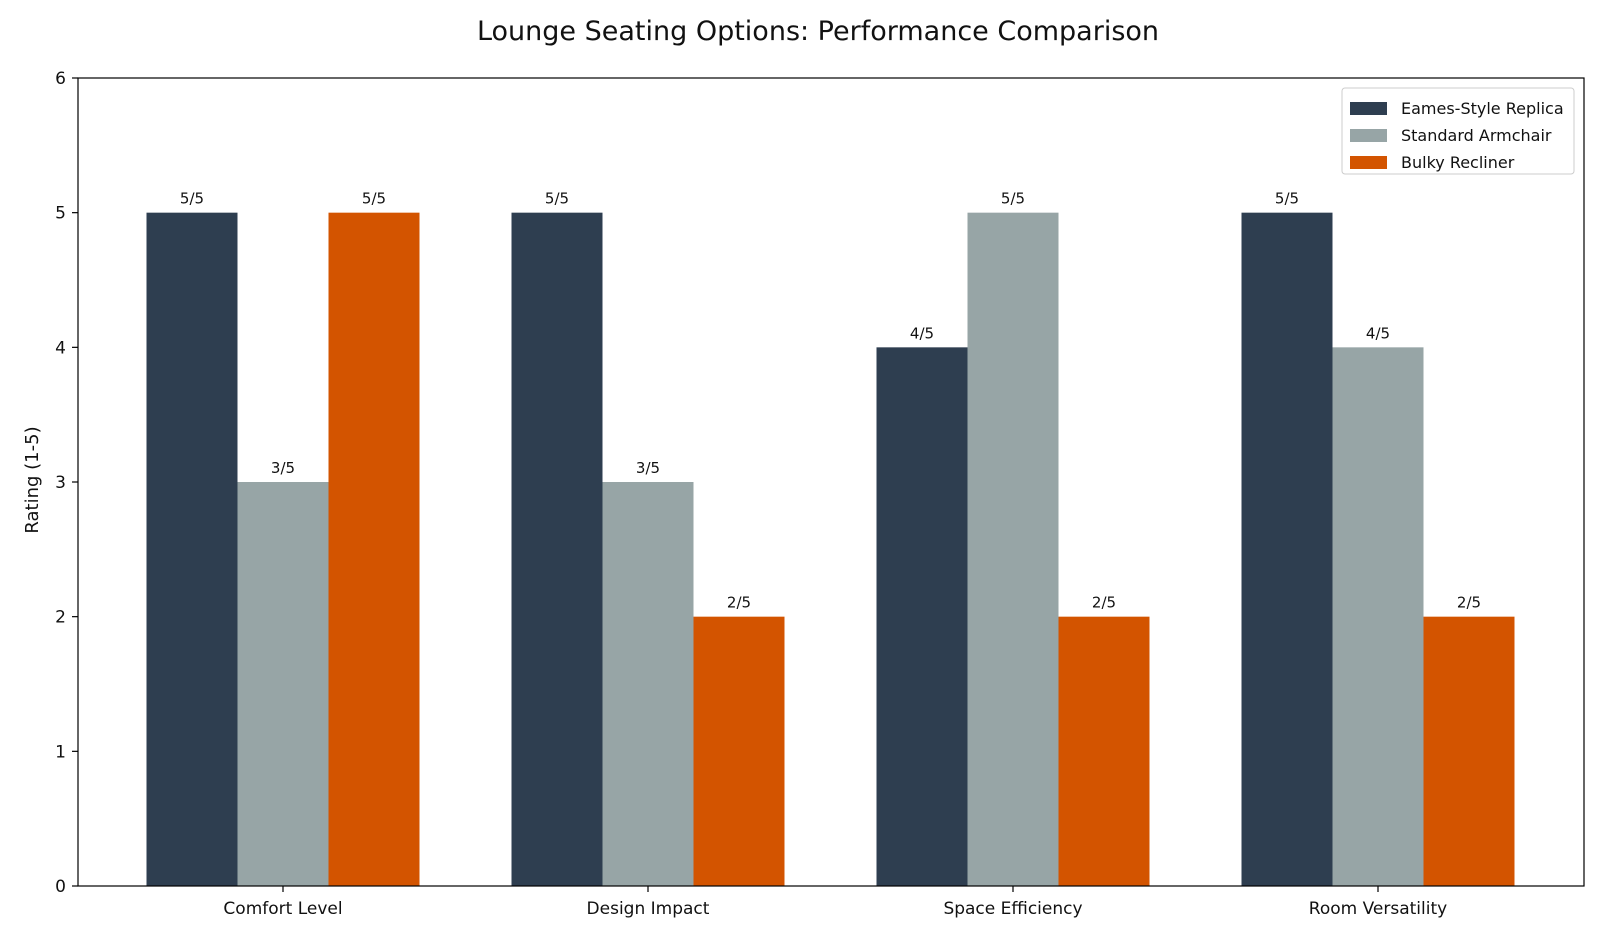  What do you see at coordinates (374, 549) in the screenshot?
I see `bar-bulky-recliner-comfort-level` at bounding box center [374, 549].